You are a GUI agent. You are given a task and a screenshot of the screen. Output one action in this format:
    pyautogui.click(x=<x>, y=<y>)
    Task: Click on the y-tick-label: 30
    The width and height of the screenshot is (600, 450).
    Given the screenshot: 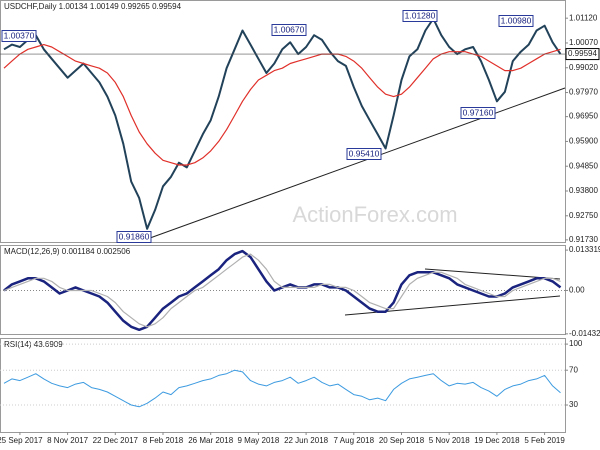 What is the action you would take?
    pyautogui.click(x=573, y=404)
    